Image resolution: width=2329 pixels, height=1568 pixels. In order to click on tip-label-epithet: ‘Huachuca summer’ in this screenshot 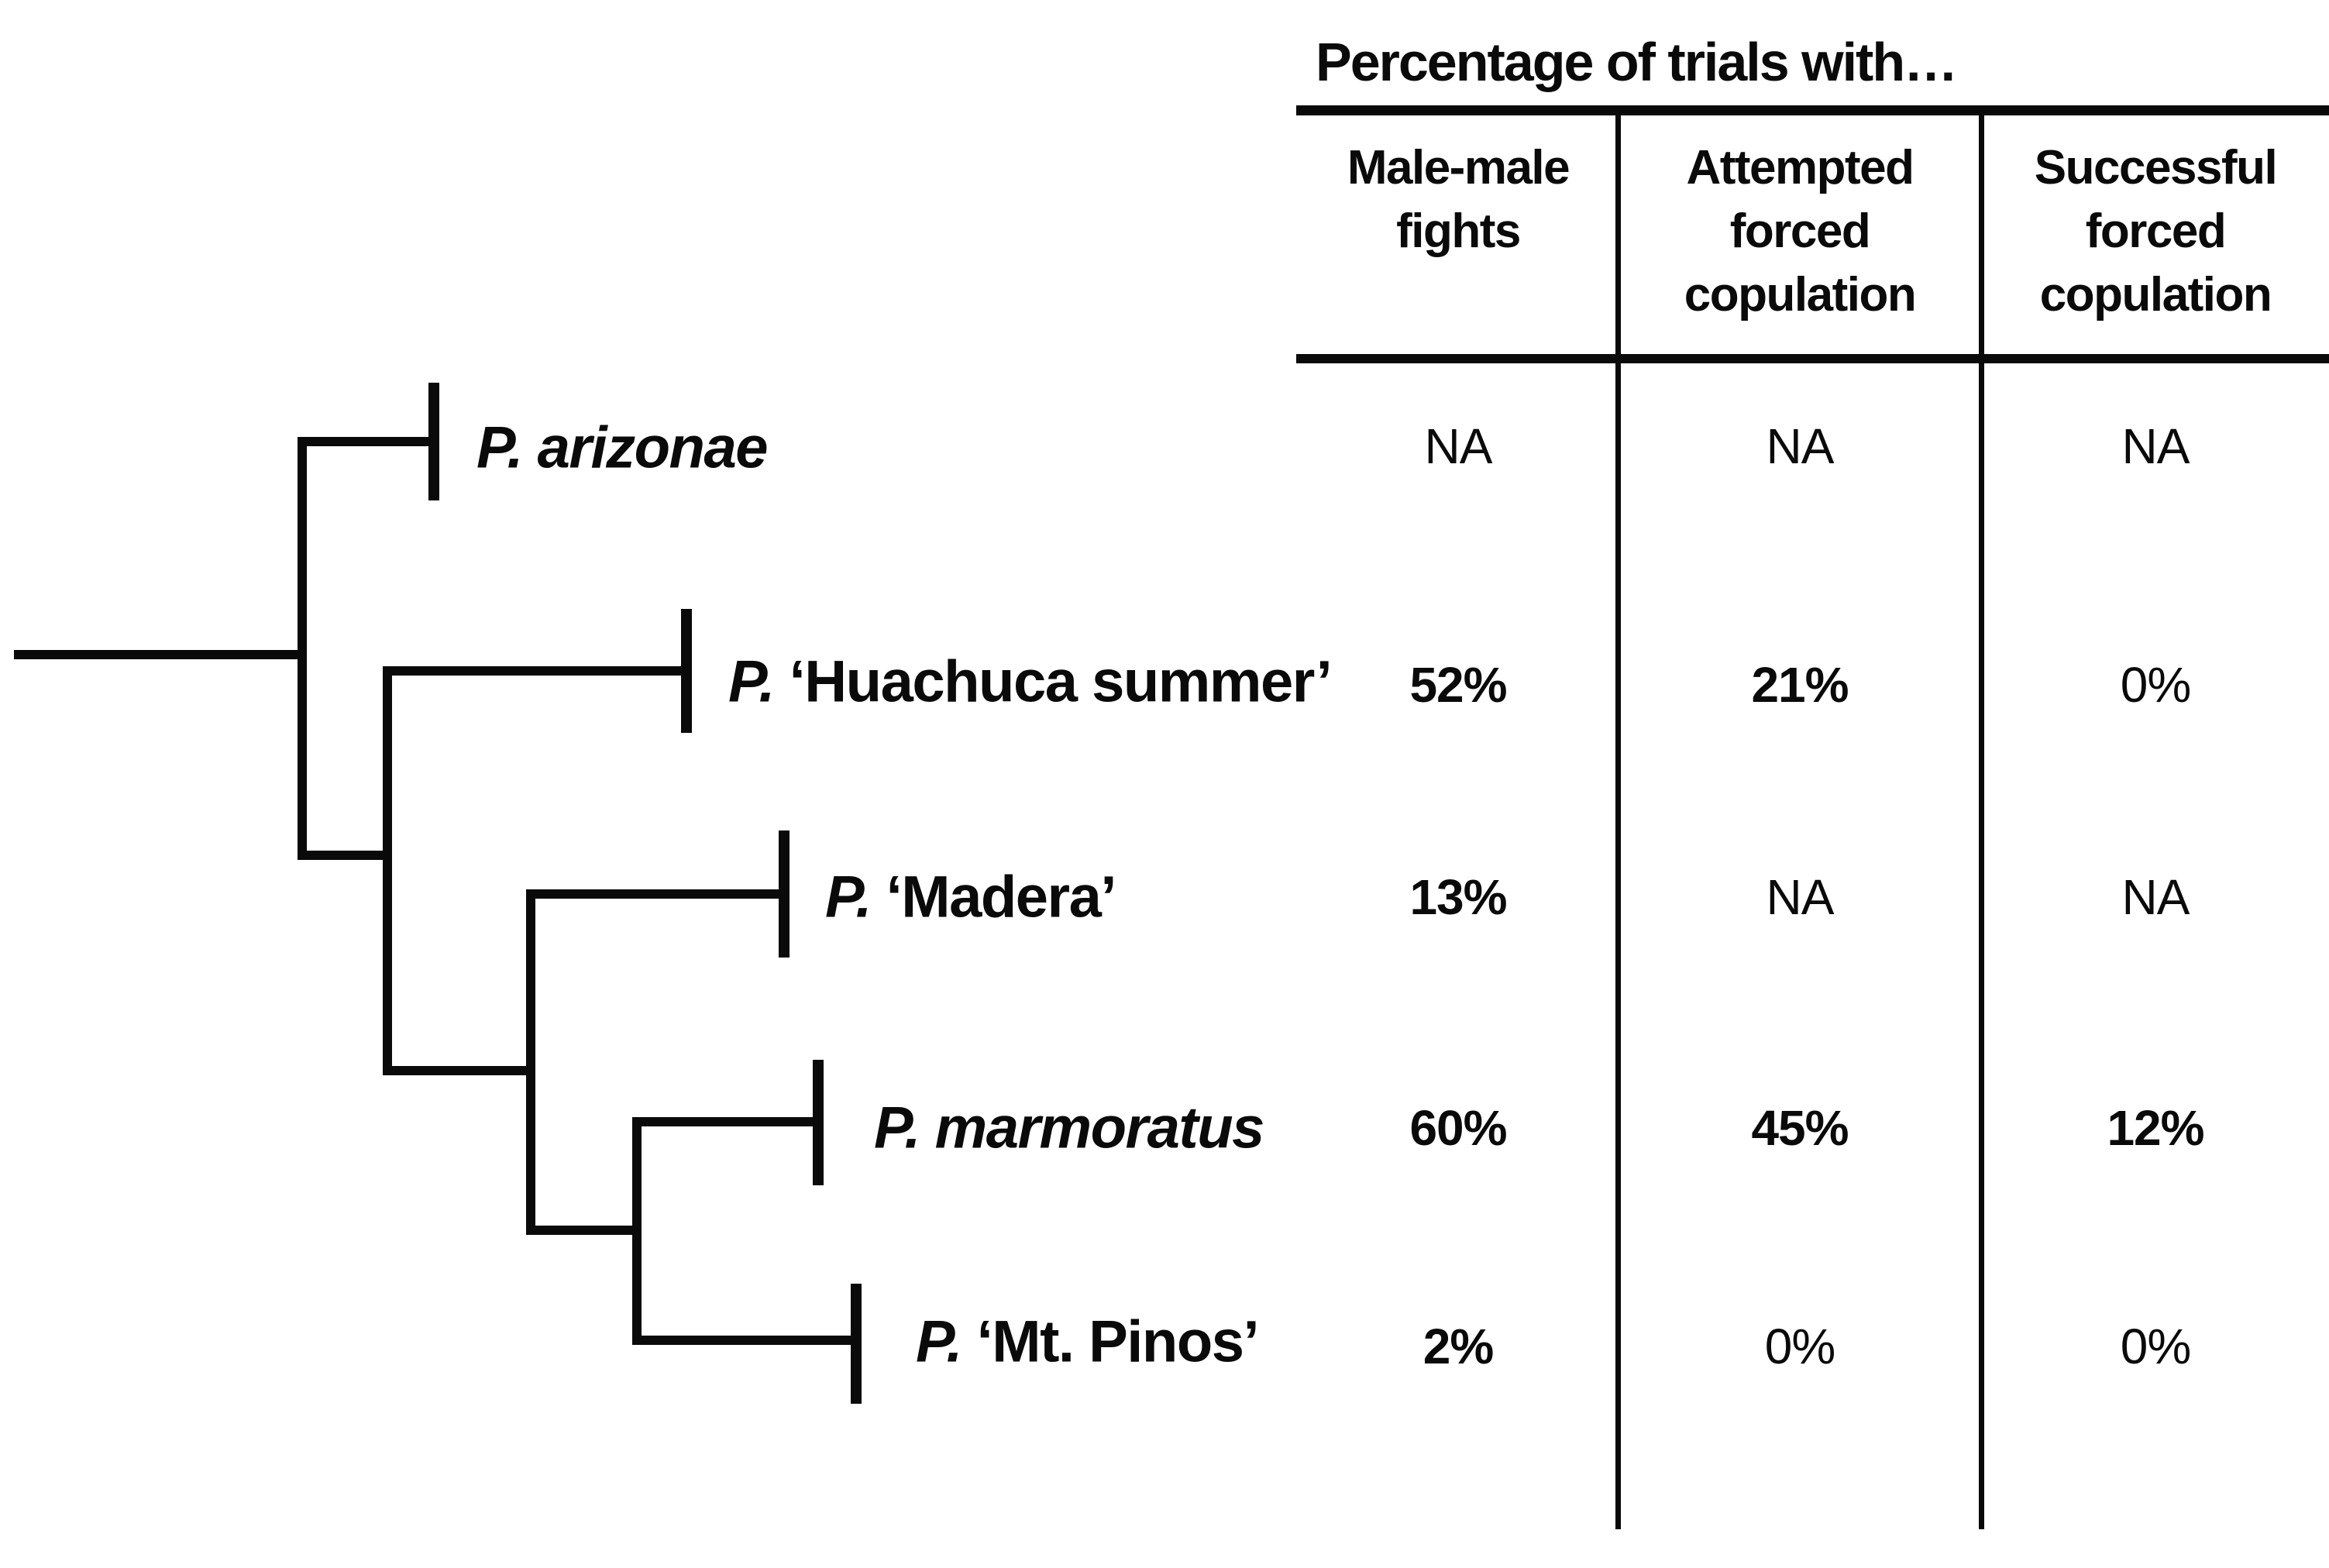, I will do `click(1061, 681)`.